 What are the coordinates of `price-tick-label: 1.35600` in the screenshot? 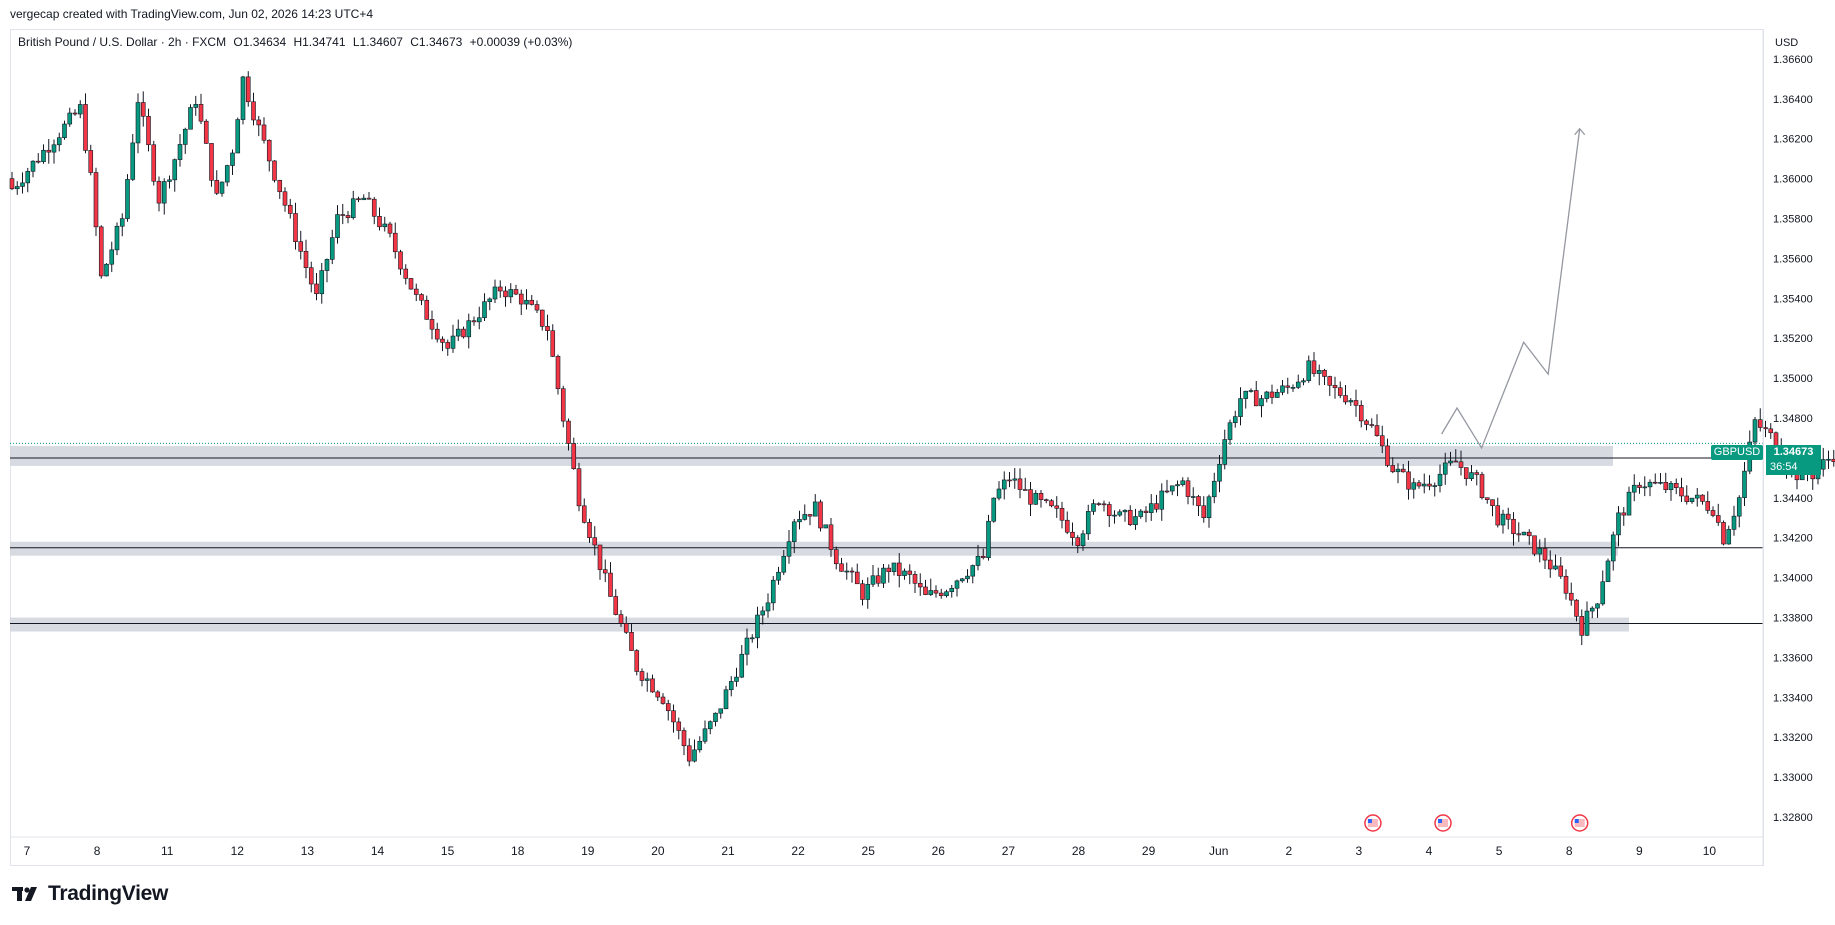 It's located at (1793, 259).